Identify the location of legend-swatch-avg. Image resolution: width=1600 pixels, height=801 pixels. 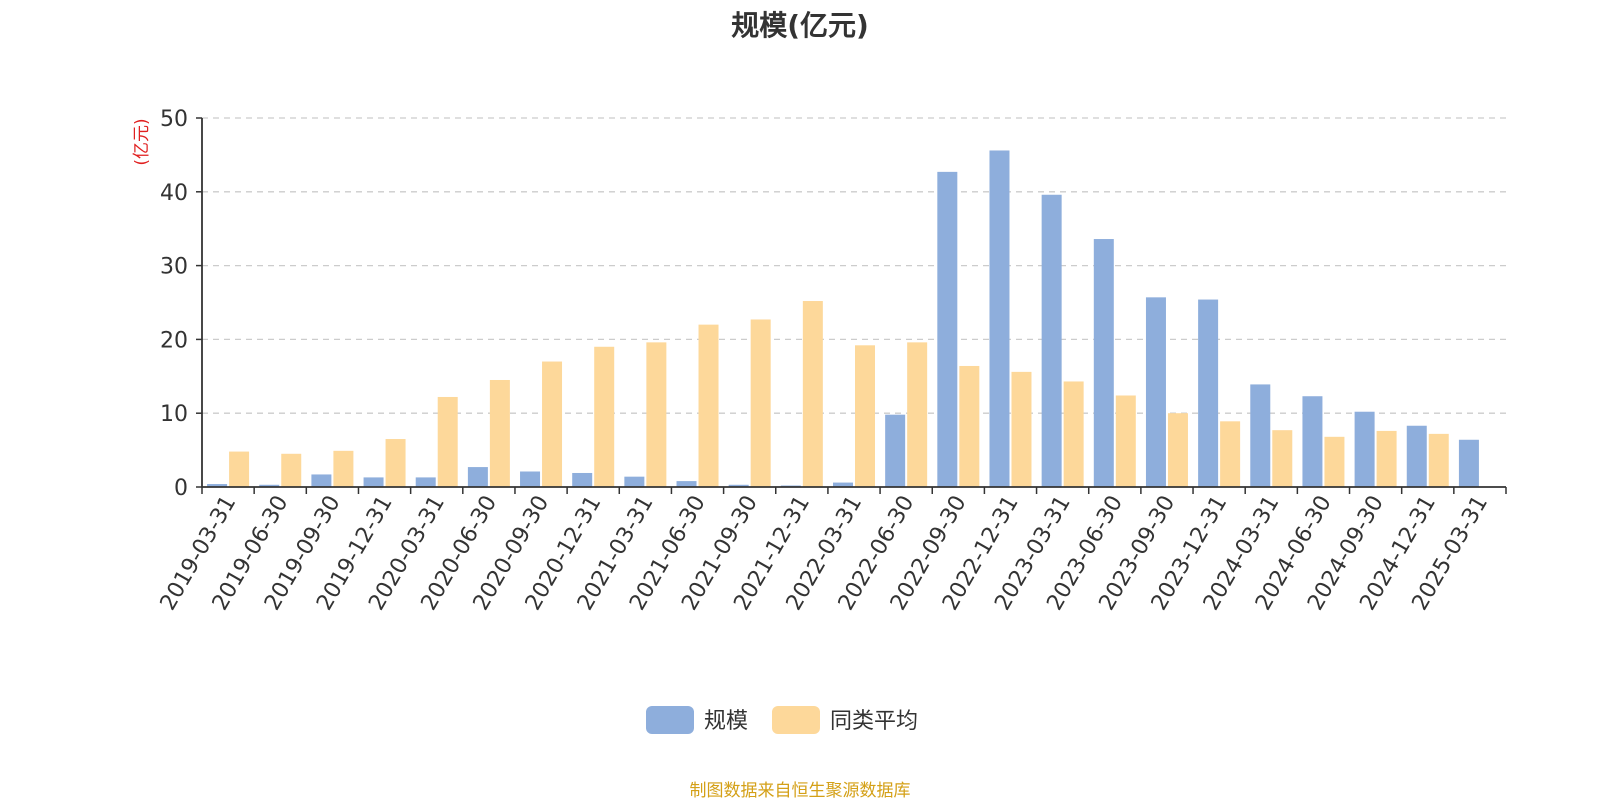
(796, 720).